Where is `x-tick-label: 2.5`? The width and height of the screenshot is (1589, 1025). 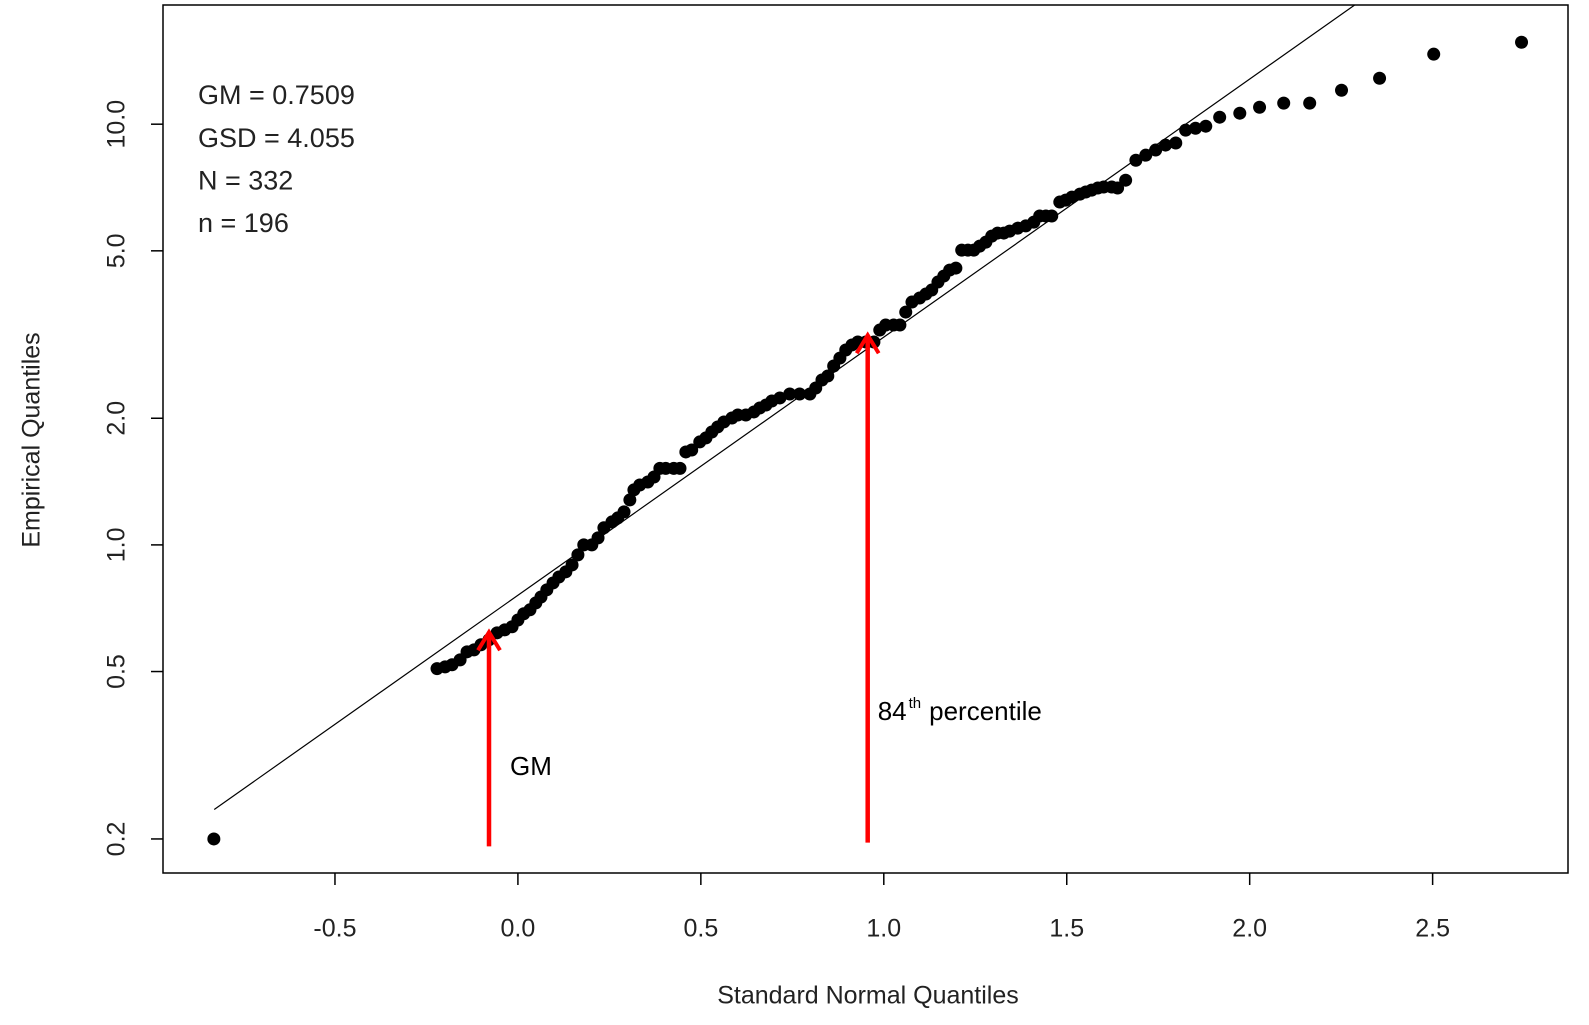 x-tick-label: 2.5 is located at coordinates (1432, 929).